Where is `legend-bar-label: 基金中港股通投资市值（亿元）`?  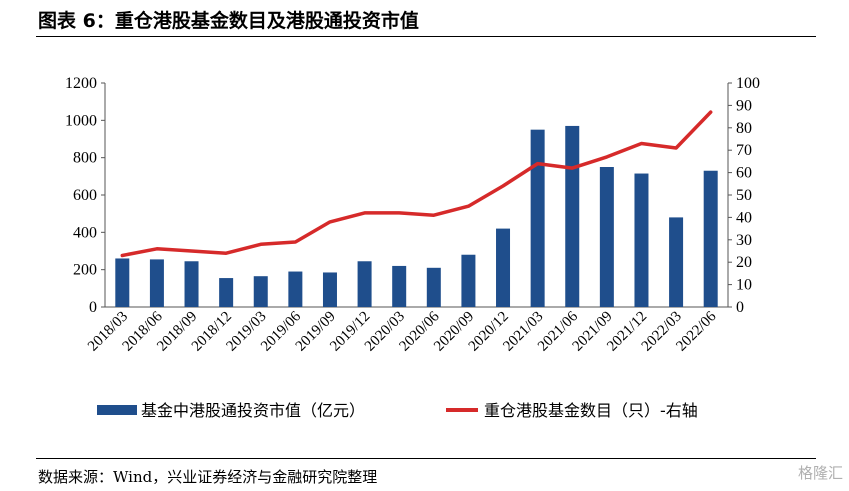 legend-bar-label: 基金中港股通投资市值（亿元） is located at coordinates (253, 410).